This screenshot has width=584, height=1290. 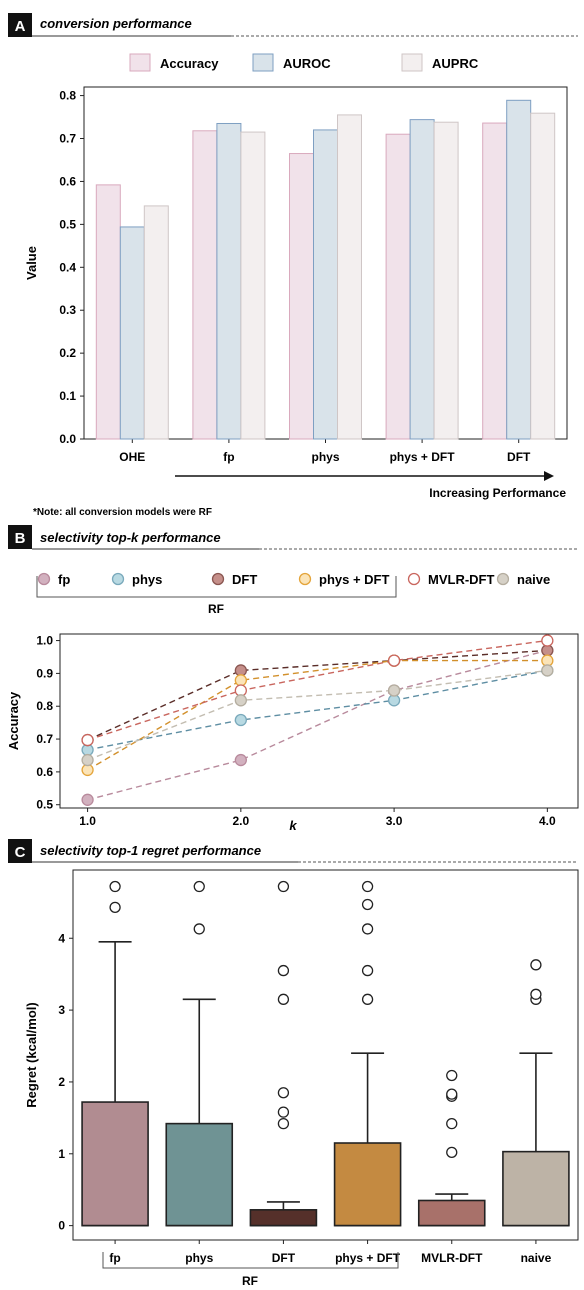 What do you see at coordinates (118, 579) in the screenshot?
I see `legend-marker-phys` at bounding box center [118, 579].